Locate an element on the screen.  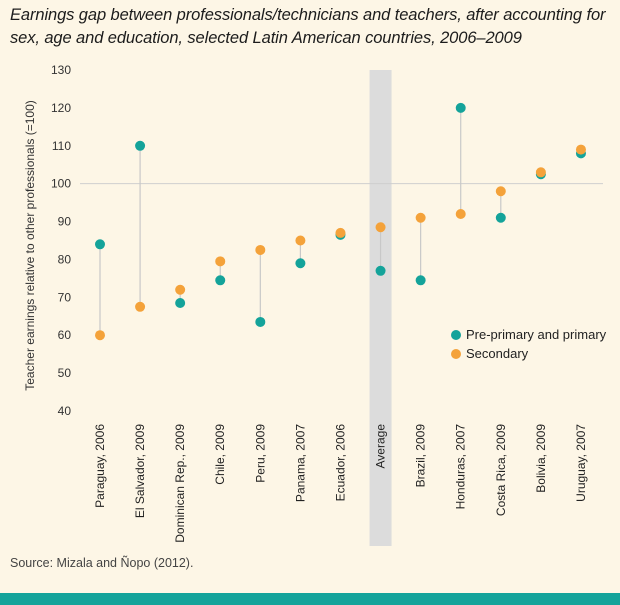
category-label: Ecuador, 2006 is located at coordinates (340, 463).